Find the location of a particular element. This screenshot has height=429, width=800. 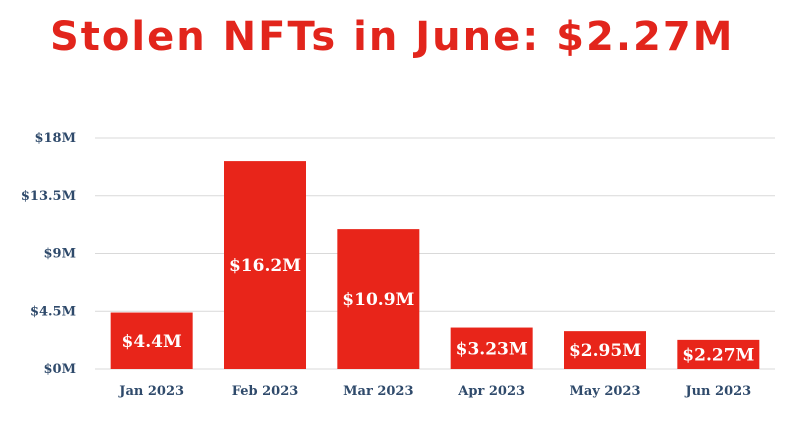

x-tick-label: Feb 2023 is located at coordinates (265, 391).